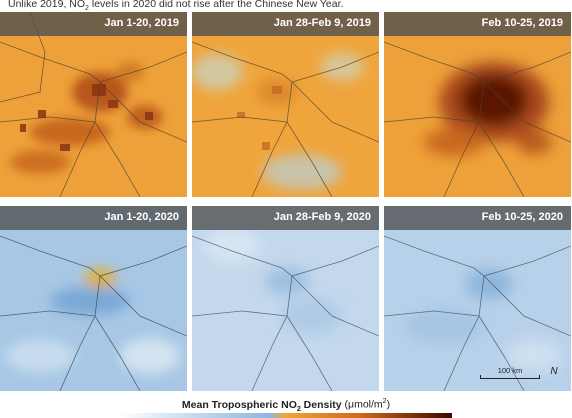  What do you see at coordinates (285, 298) in the screenshot?
I see `map-panel-2020-jan28-feb9: Jan 28-Feb 9, 2020` at bounding box center [285, 298].